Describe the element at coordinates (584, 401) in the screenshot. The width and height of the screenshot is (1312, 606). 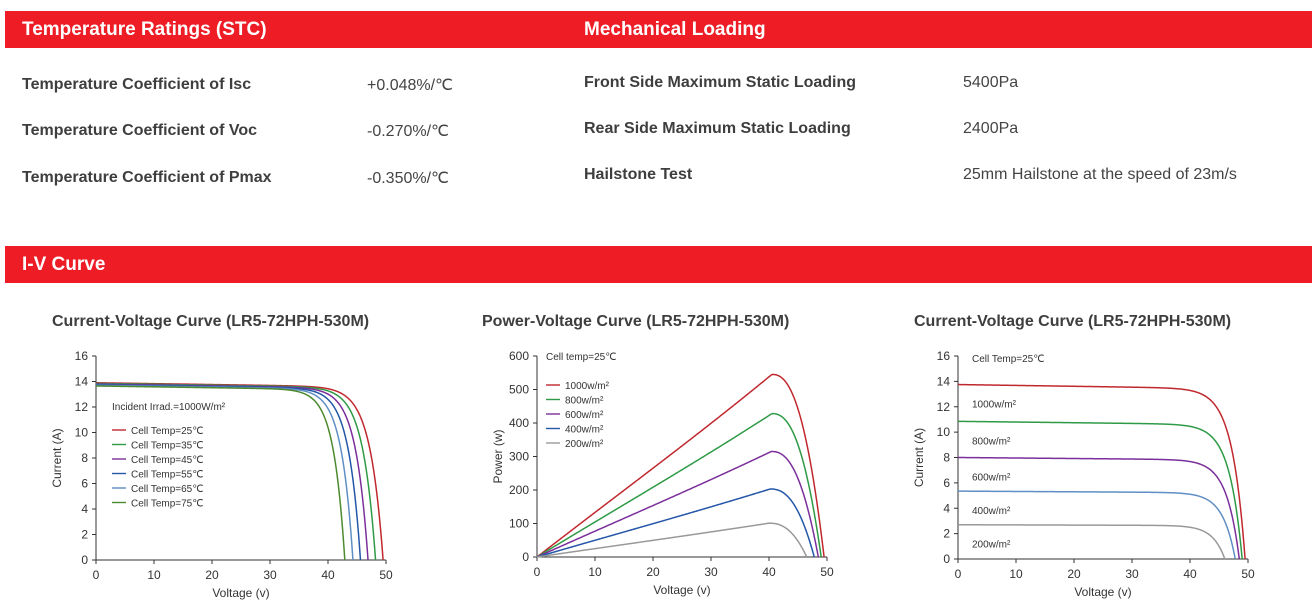
I see `legend-label-1: 800w/m²` at that location.